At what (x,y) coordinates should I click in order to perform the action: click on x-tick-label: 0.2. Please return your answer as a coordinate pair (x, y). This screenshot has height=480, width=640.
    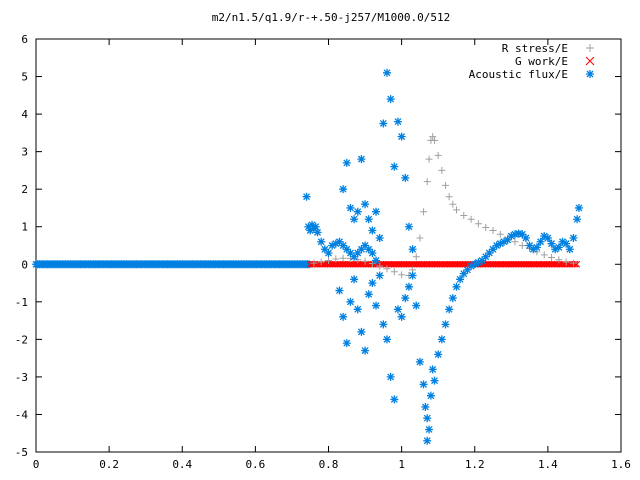
    Looking at the image, I should click on (109, 464).